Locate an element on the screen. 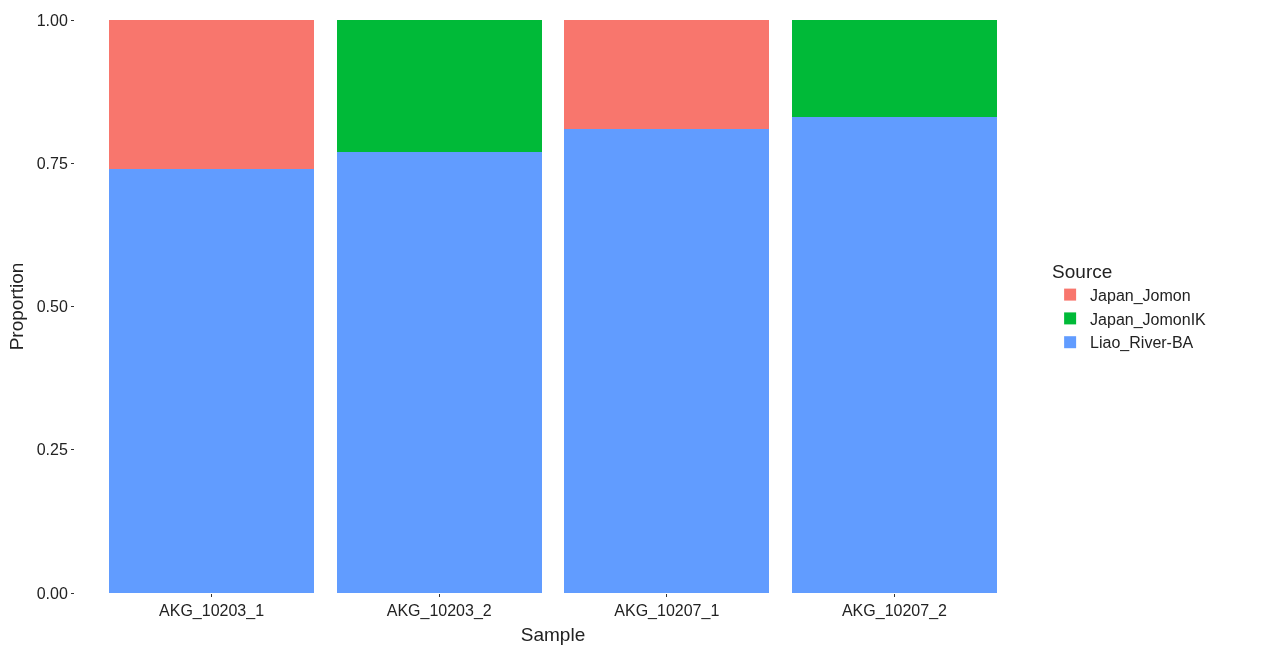 Image resolution: width=1261 pixels, height=665 pixels. y-tick-label: 0.50 is located at coordinates (52, 307).